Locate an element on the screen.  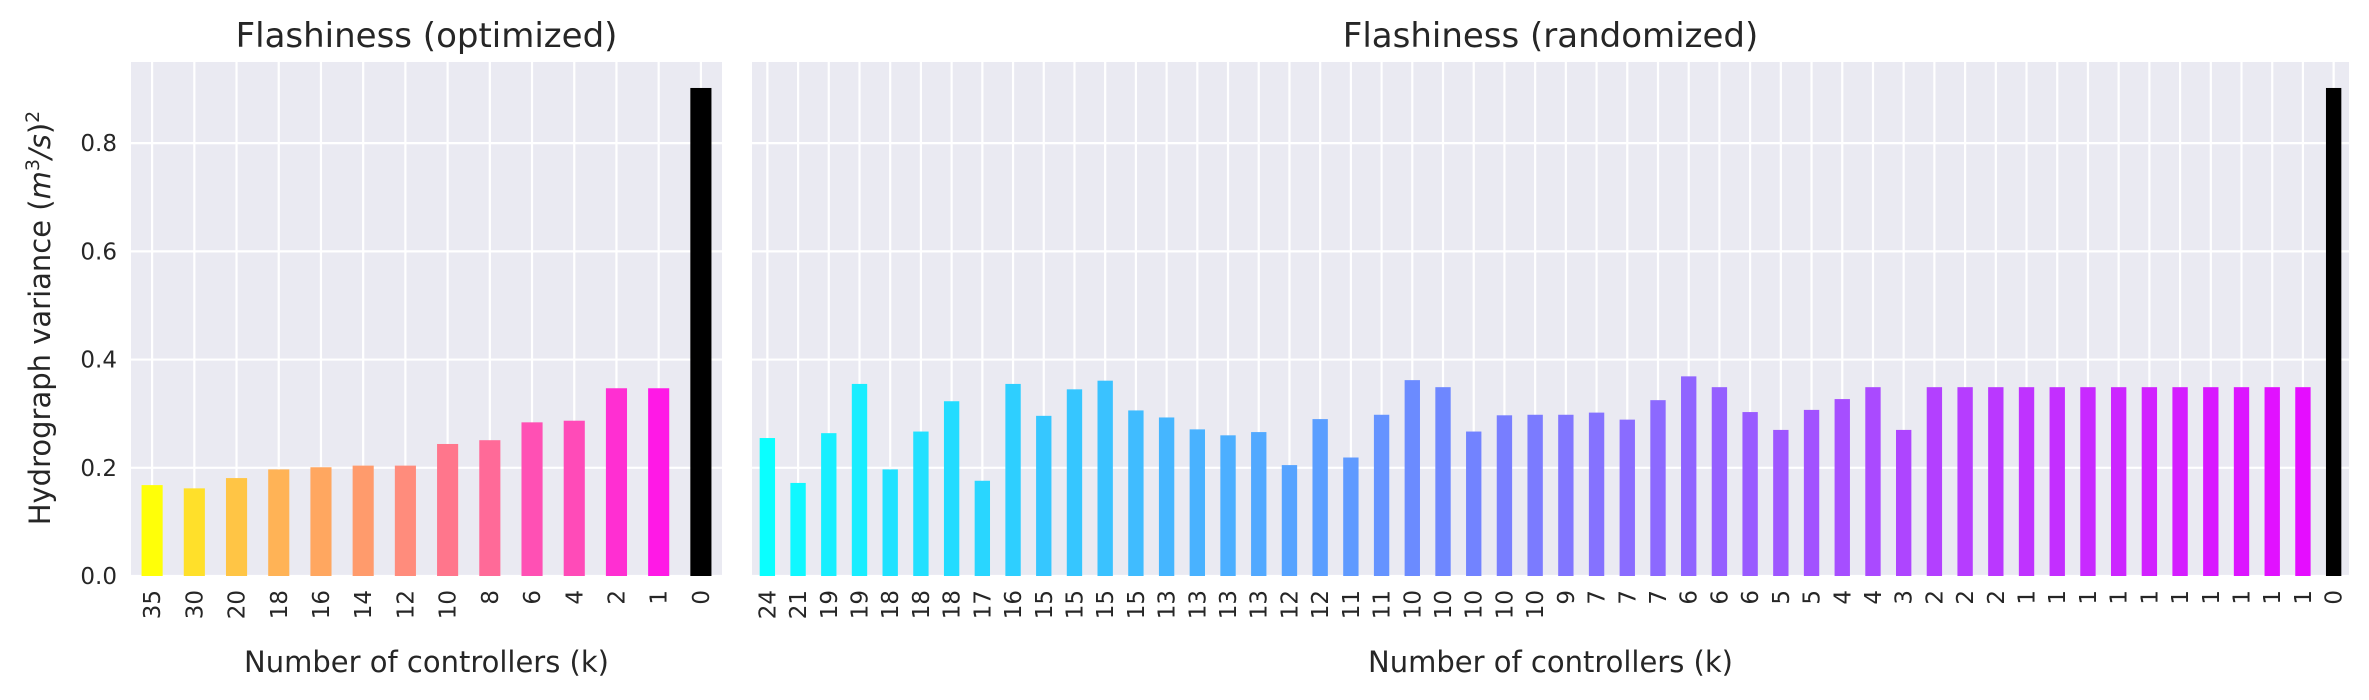
x-tick-label: 24 is located at coordinates (768, 604).